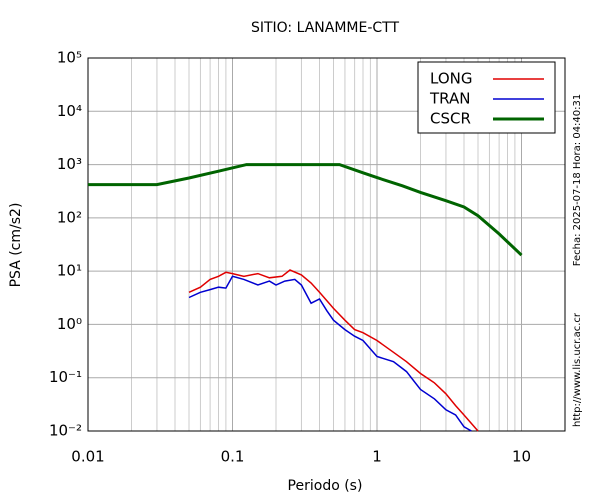 Image resolution: width=600 pixels, height=504 pixels. What do you see at coordinates (325, 486) in the screenshot?
I see `x-axis-label: Periodo (s)` at bounding box center [325, 486].